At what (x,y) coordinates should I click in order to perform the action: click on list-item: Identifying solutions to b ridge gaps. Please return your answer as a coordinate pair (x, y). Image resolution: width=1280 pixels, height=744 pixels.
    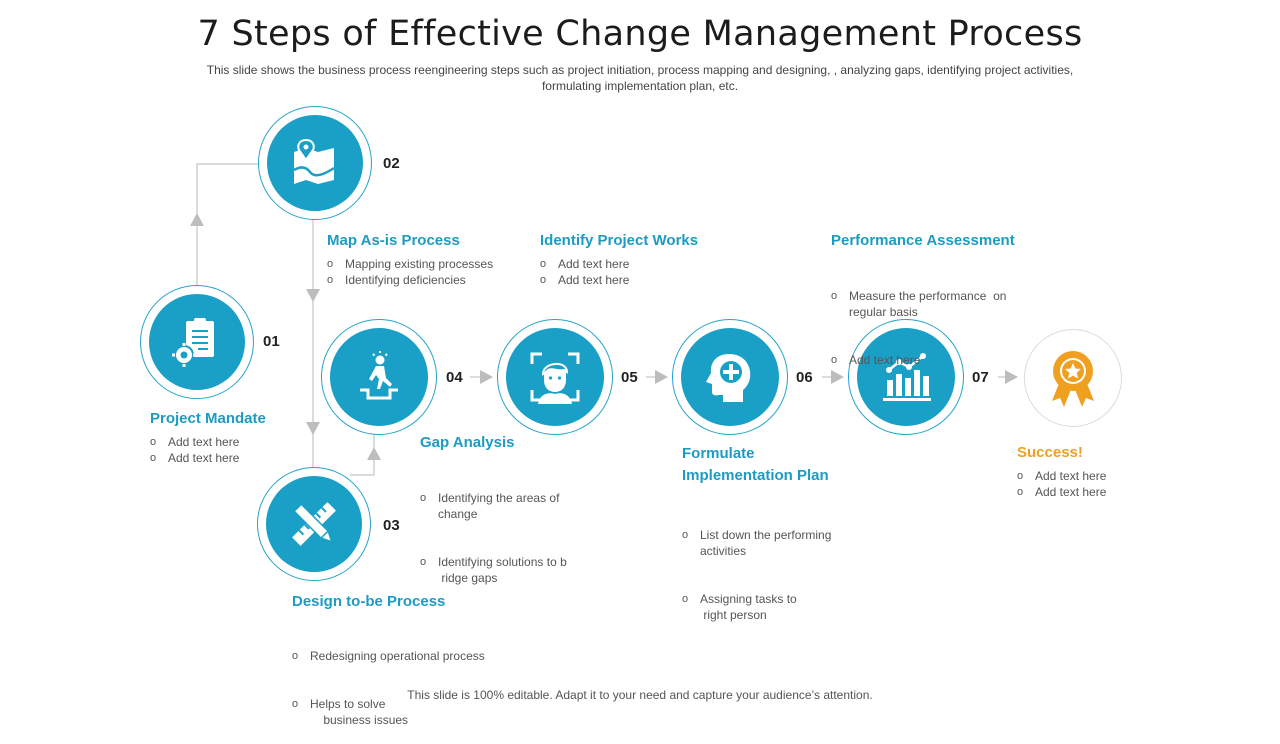
    Looking at the image, I should click on (493, 570).